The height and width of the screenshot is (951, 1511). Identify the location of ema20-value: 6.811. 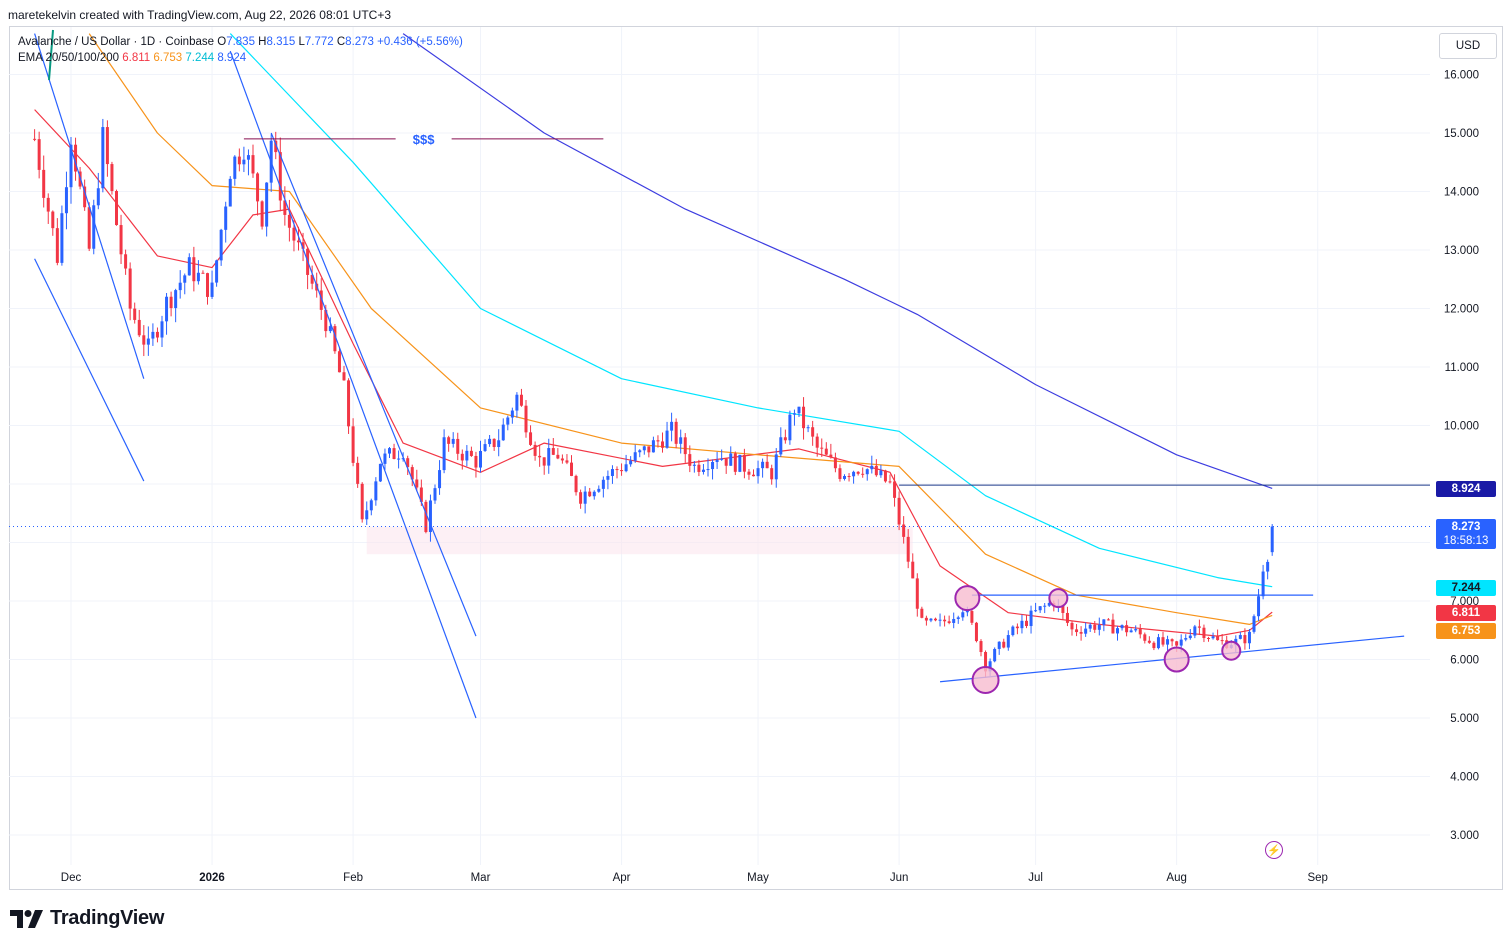
(136, 58).